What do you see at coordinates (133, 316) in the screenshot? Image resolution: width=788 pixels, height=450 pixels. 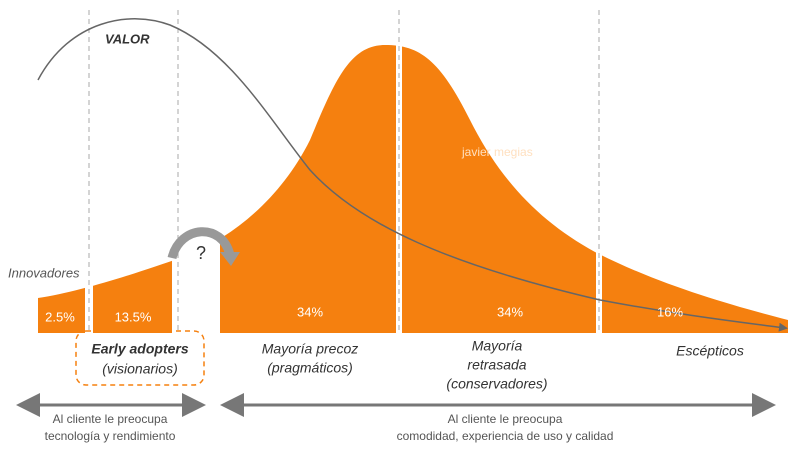 I see `segment-pct: 13.5%` at bounding box center [133, 316].